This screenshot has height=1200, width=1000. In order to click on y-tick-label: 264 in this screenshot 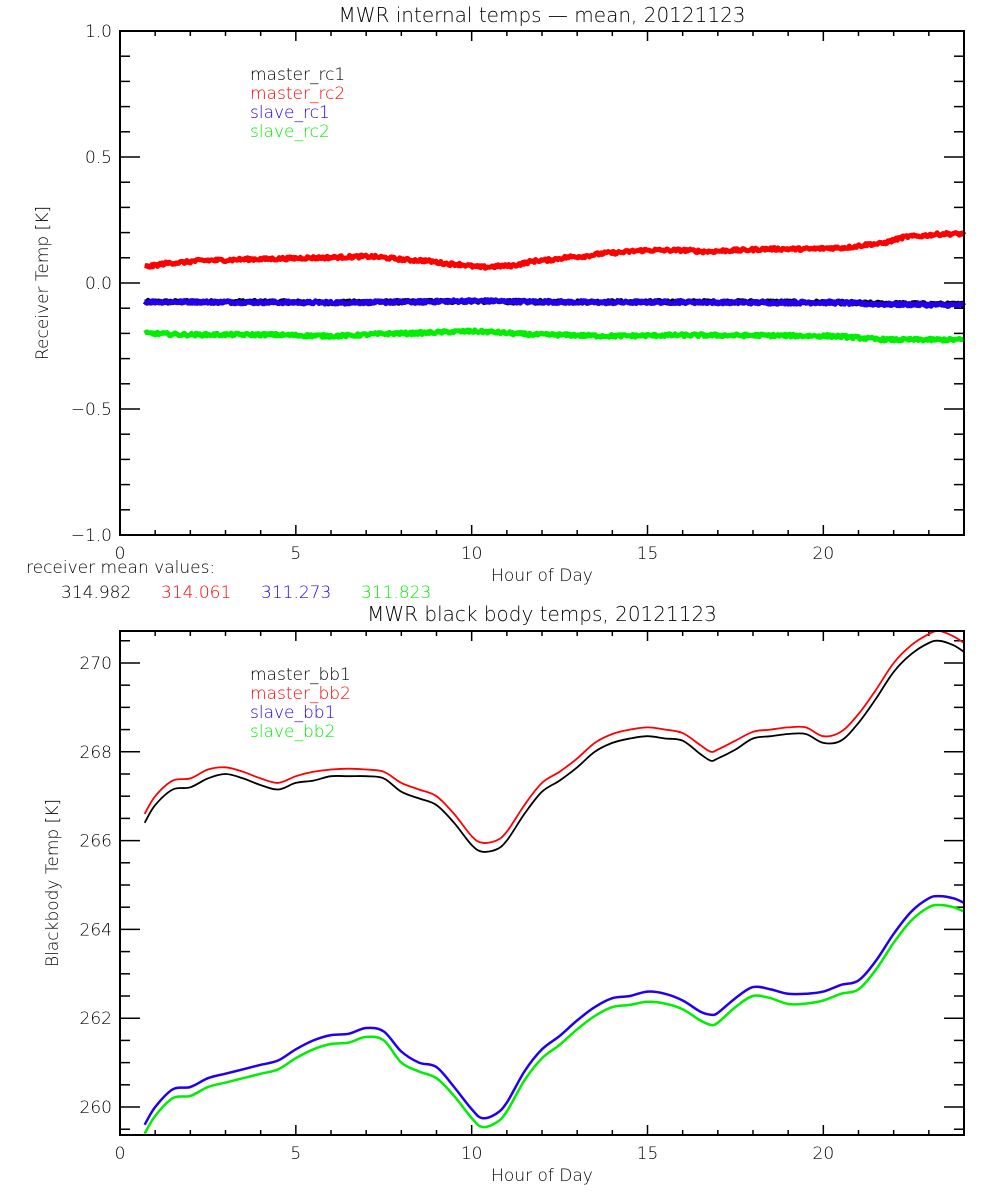, I will do `click(96, 930)`.